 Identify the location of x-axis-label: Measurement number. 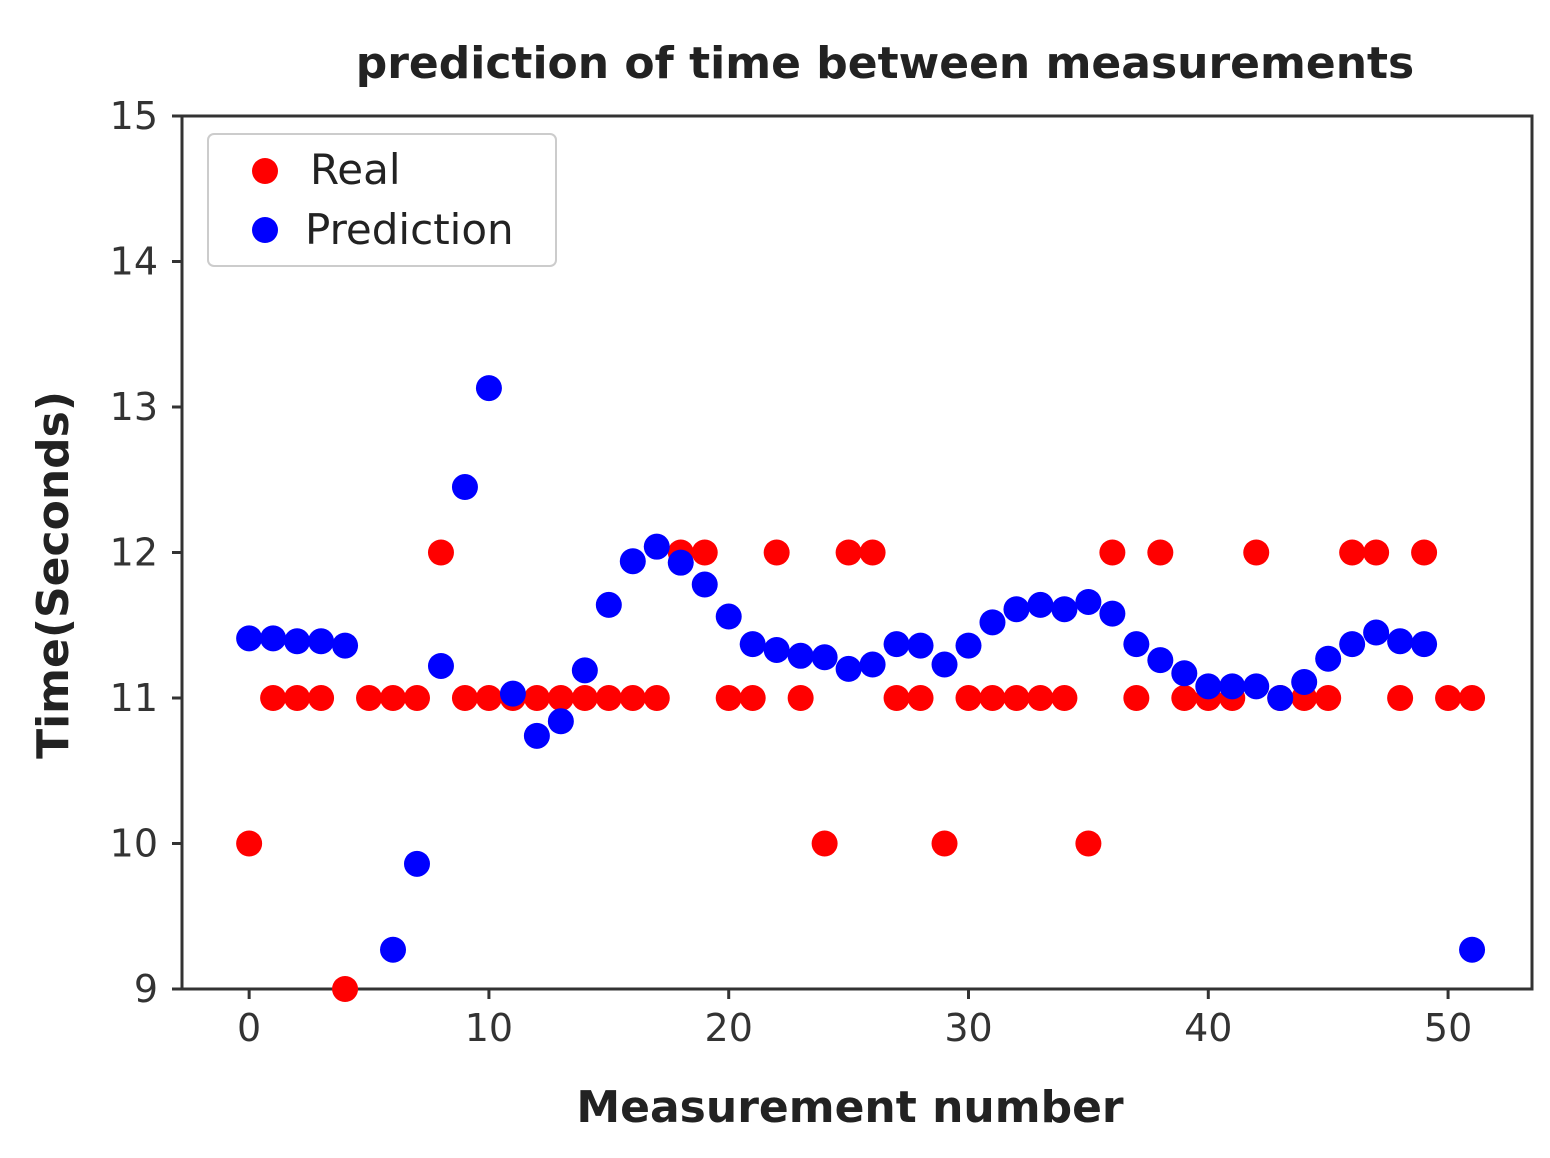
(850, 1107).